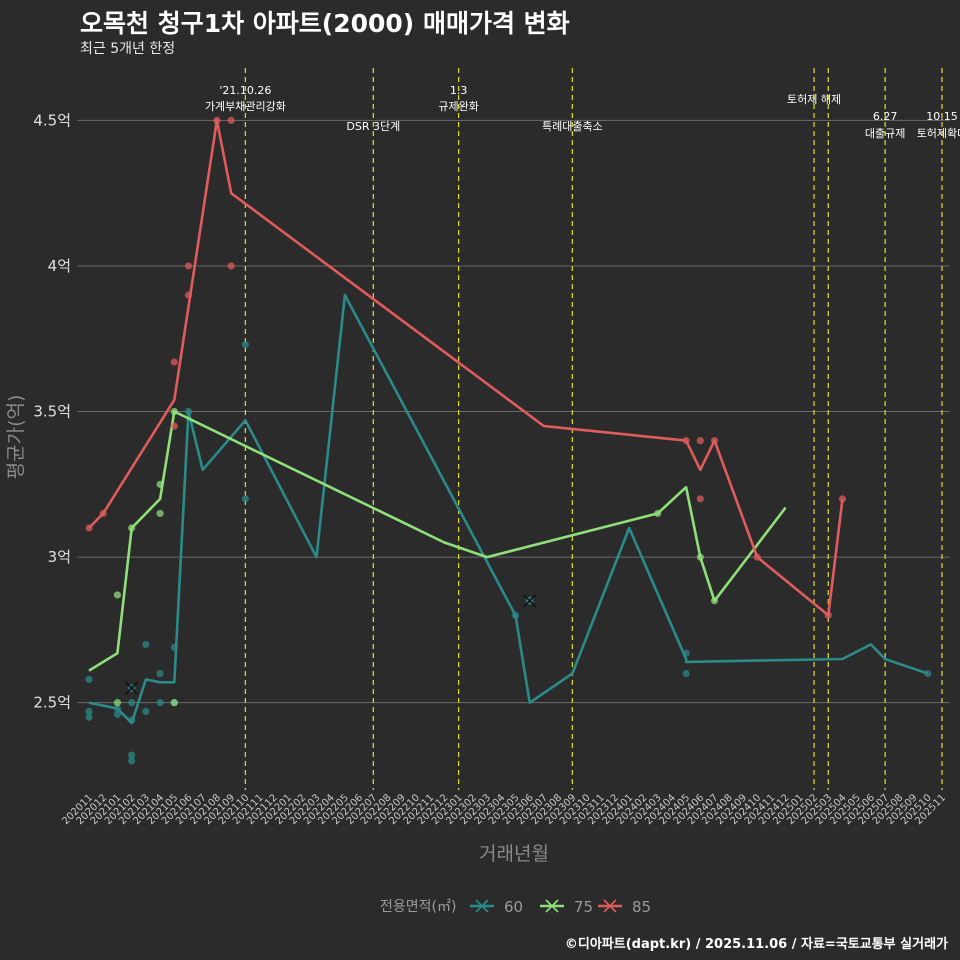 The width and height of the screenshot is (960, 960). Describe the element at coordinates (641, 907) in the screenshot. I see `legend-label-85: 85` at that location.